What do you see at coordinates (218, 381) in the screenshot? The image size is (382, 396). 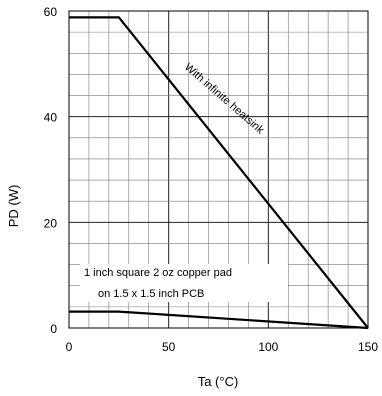 I see `x-axis-label: Ta (°C)` at bounding box center [218, 381].